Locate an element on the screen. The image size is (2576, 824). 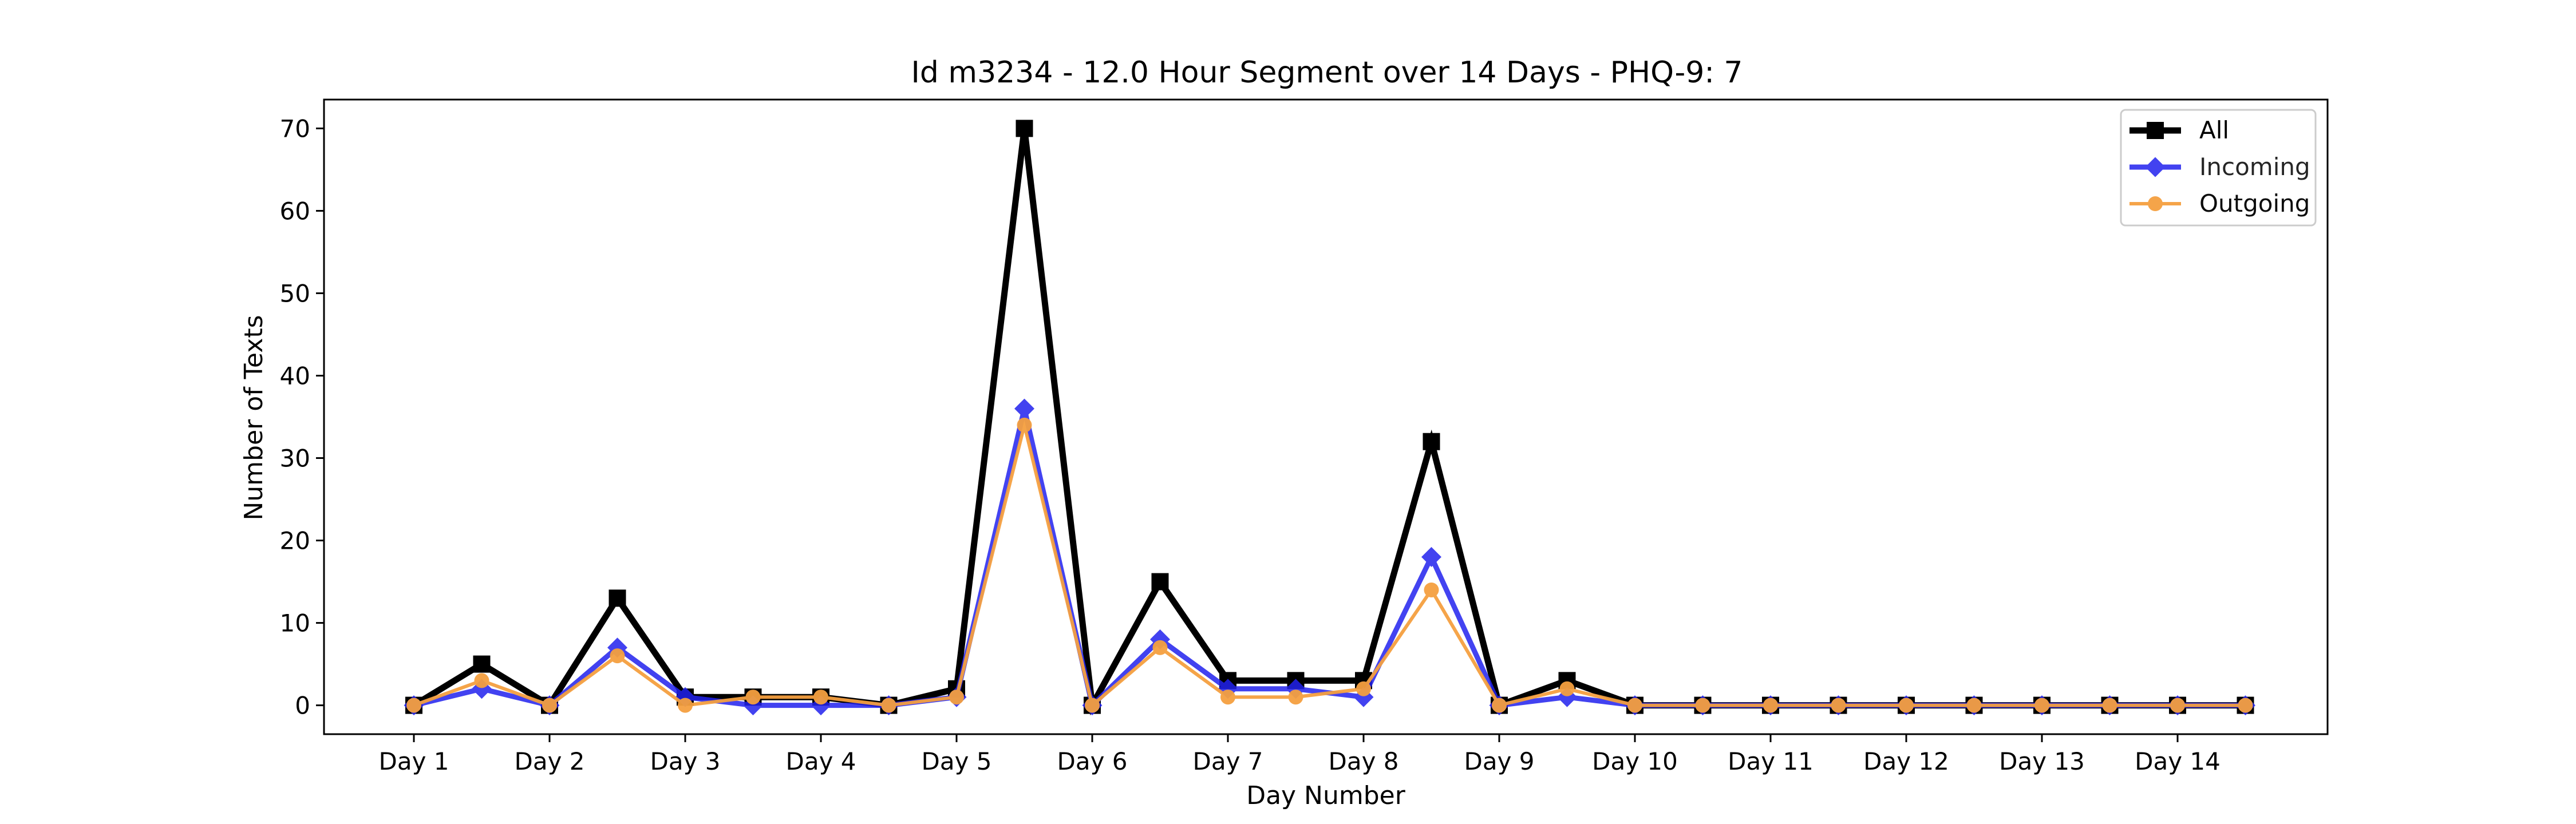
x-tick-label: Day 10 is located at coordinates (1635, 761).